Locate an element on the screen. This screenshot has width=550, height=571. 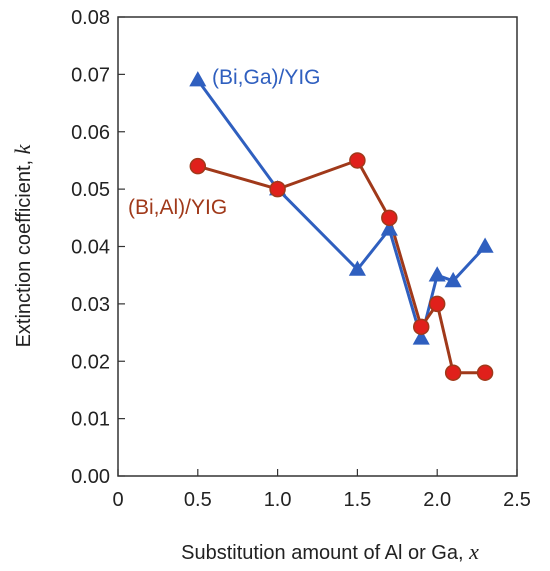
y-tick-label: 0.04 is located at coordinates (90, 248).